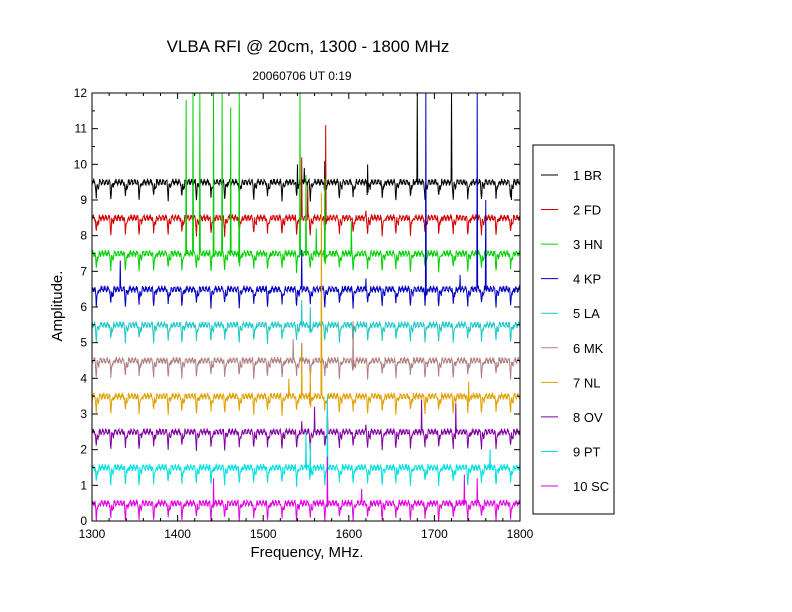 This screenshot has width=792, height=612. Describe the element at coordinates (83, 378) in the screenshot. I see `y-tick-label: 4` at that location.